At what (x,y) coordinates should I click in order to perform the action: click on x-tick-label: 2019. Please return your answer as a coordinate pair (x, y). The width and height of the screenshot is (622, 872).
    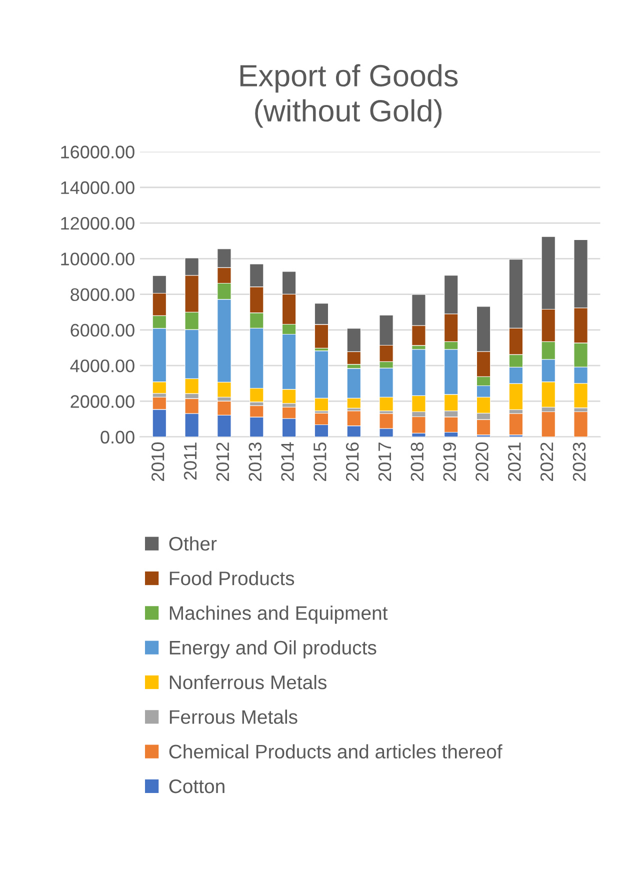
    Looking at the image, I should click on (449, 461).